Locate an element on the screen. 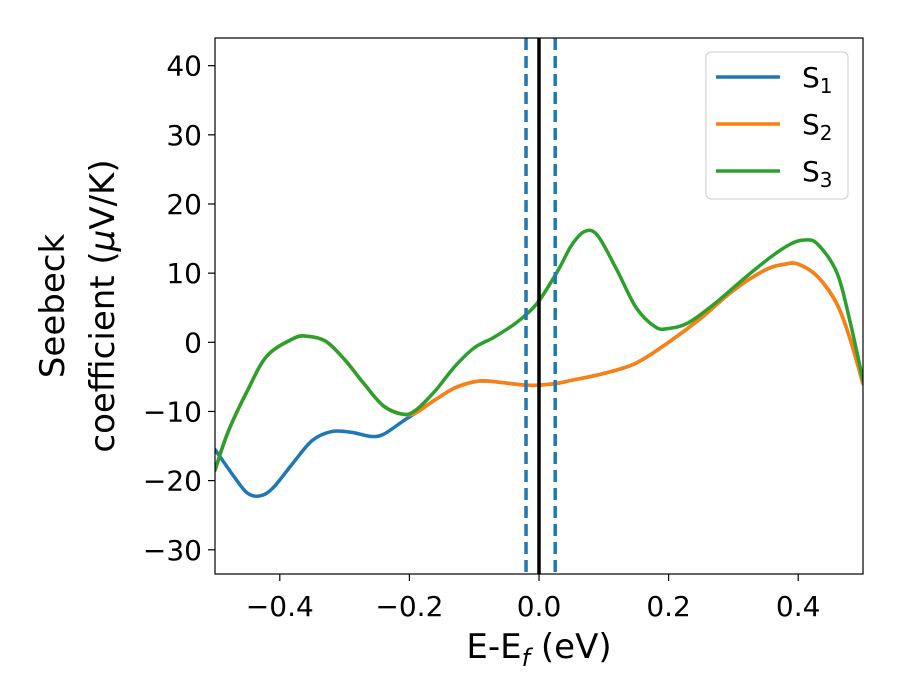 This screenshot has height=700, width=900. x-axis: −0.4 −0.2 0.0 0.2 0.4 is located at coordinates (533, 598).